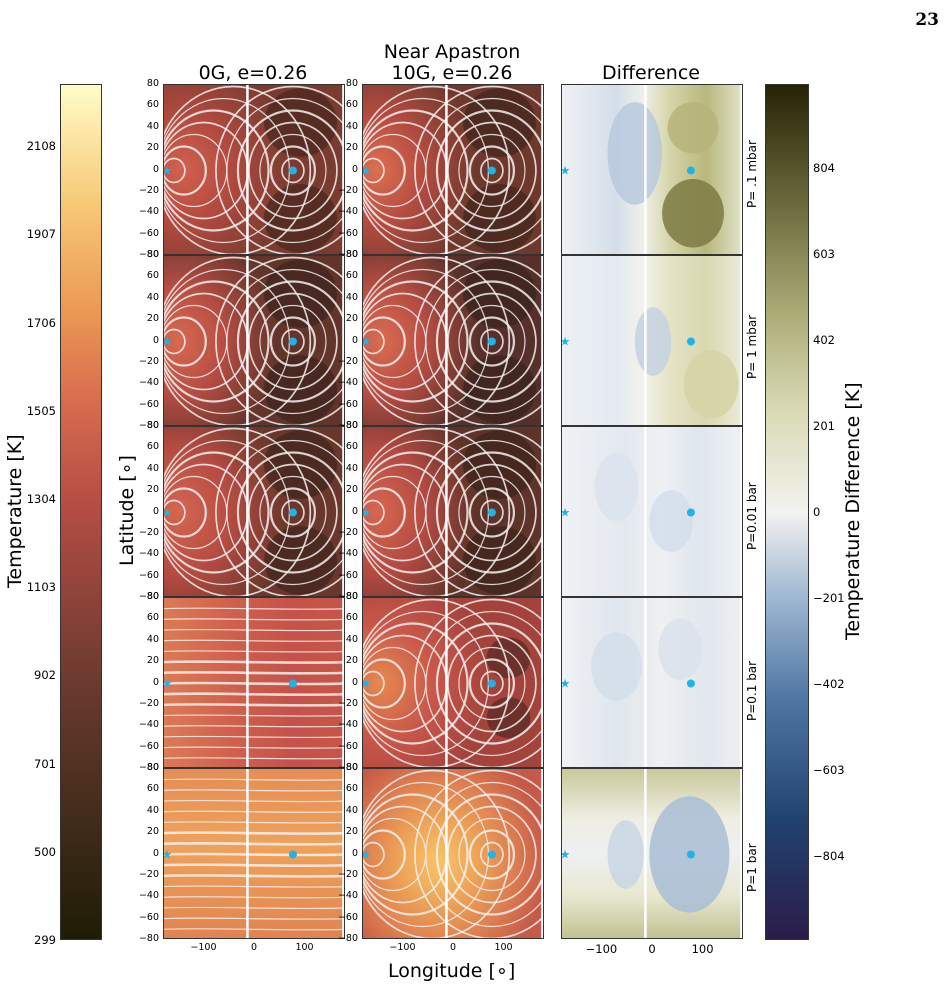 The width and height of the screenshot is (951, 990). I want to click on pressure-label-row-2: P= 1 mbar, so click(752, 346).